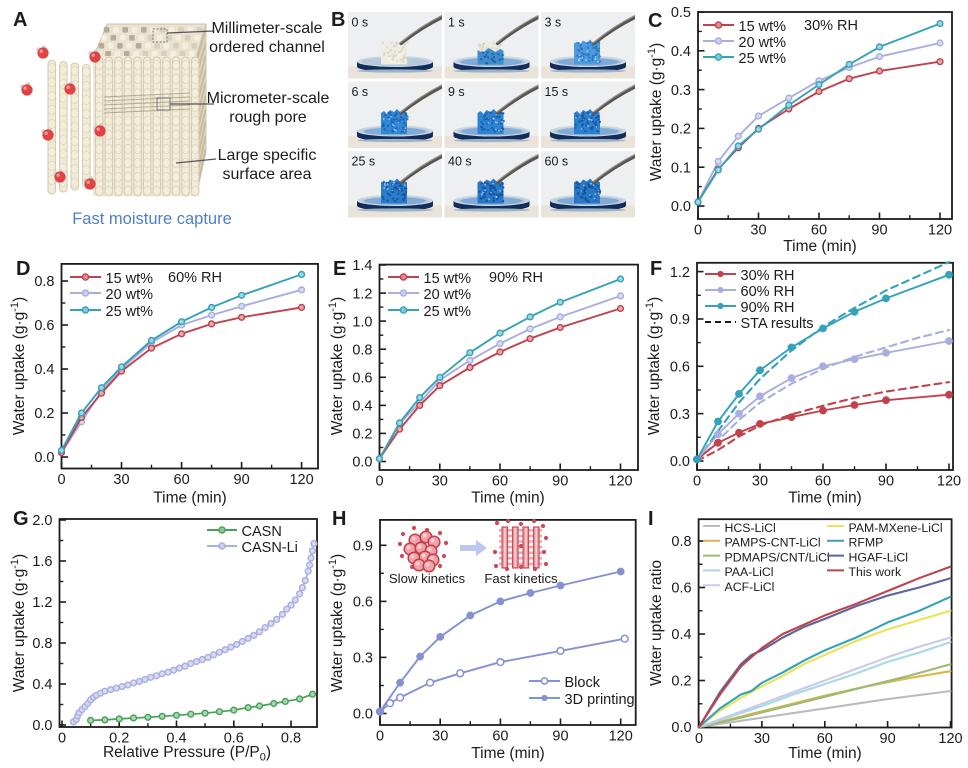  Describe the element at coordinates (456, 23) in the screenshot. I see `svg-text: 1 s` at that location.